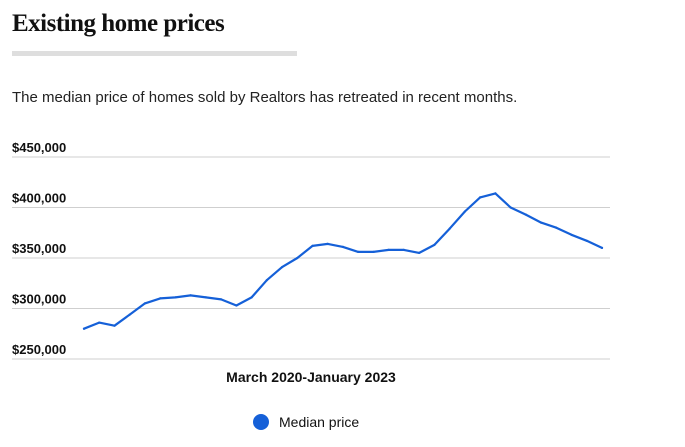 The width and height of the screenshot is (685, 447). What do you see at coordinates (118, 23) in the screenshot?
I see `page-title: Existing home prices` at bounding box center [118, 23].